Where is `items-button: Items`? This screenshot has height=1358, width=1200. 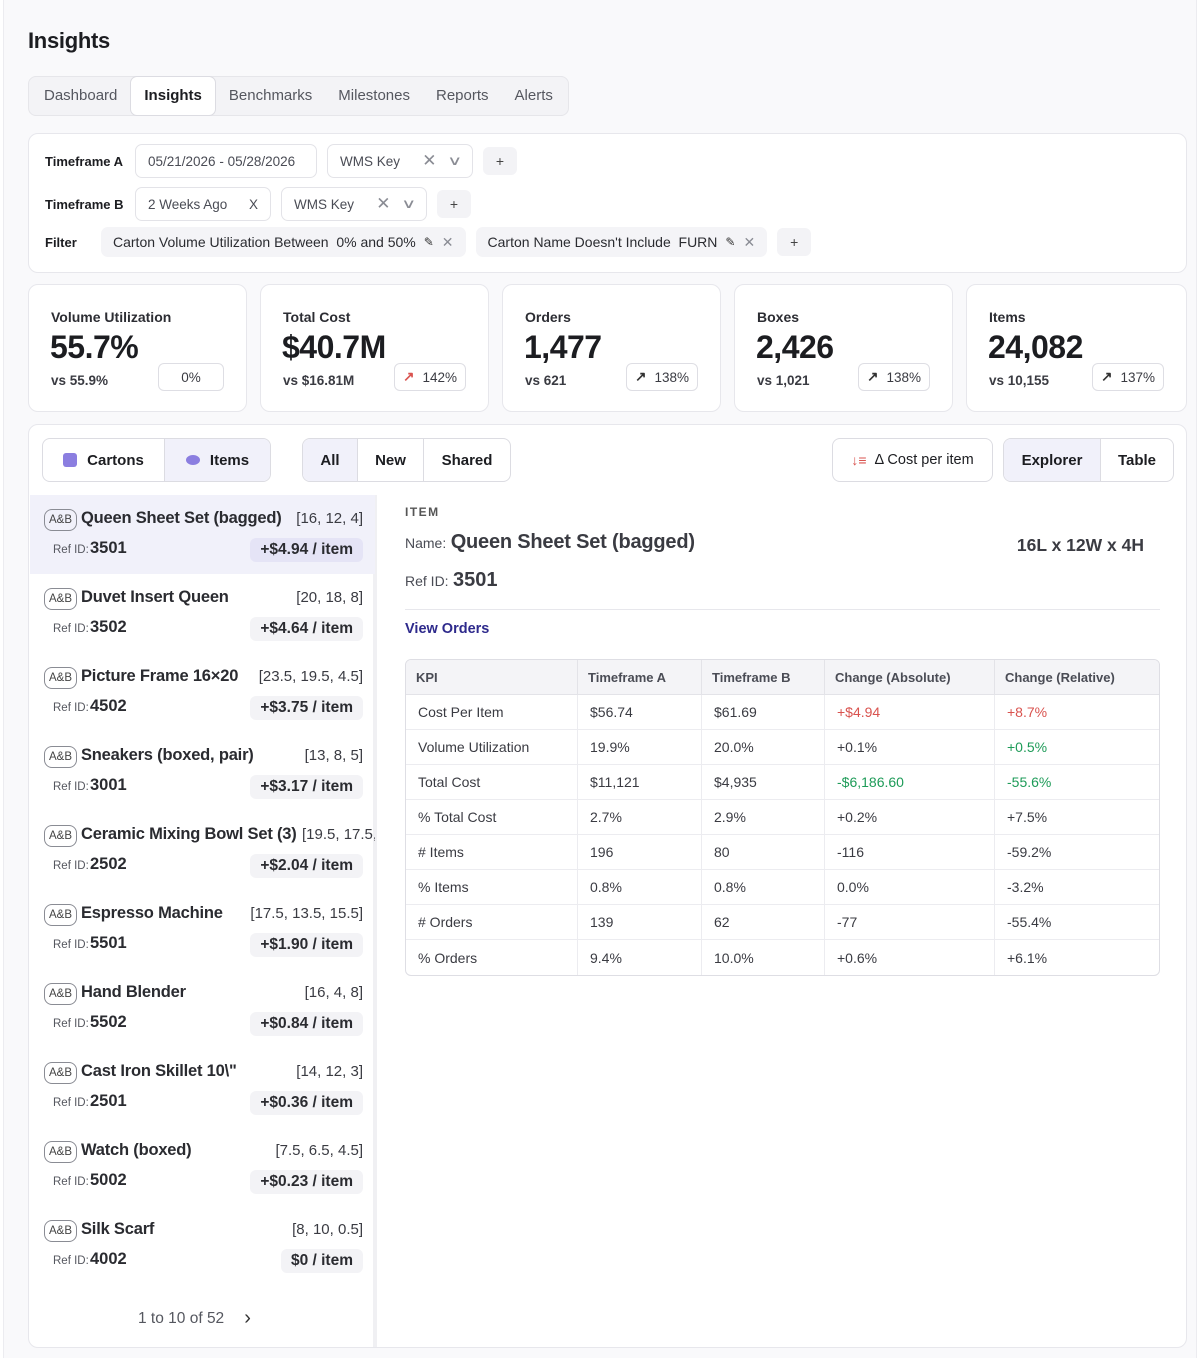 items-button: Items is located at coordinates (217, 460).